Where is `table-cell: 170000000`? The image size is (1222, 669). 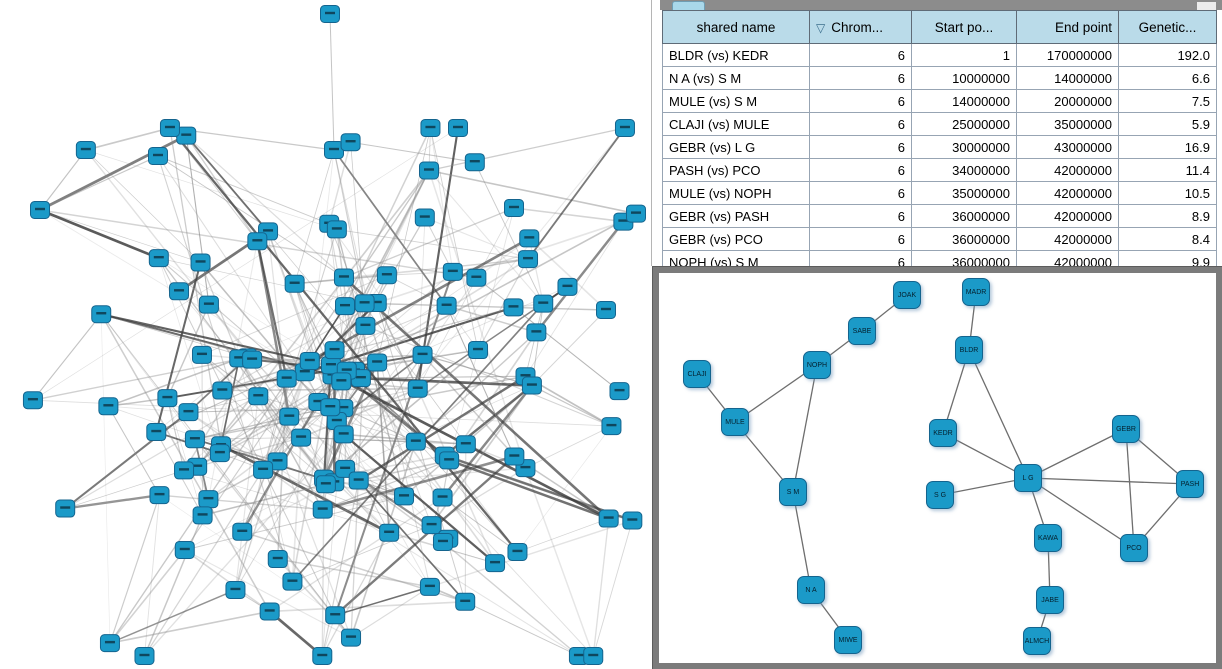 table-cell: 170000000 is located at coordinates (1067, 55).